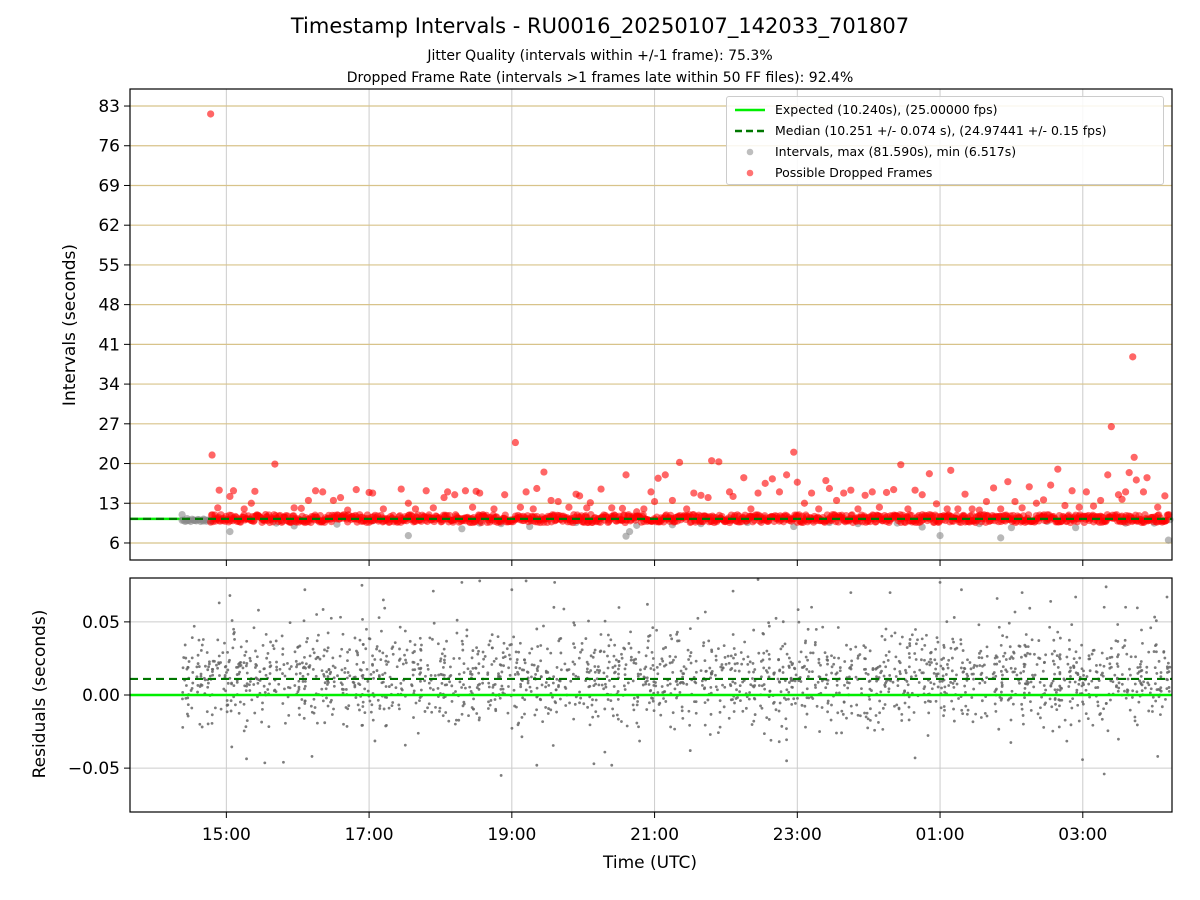  What do you see at coordinates (408, 535) in the screenshot?
I see `interval-point` at bounding box center [408, 535].